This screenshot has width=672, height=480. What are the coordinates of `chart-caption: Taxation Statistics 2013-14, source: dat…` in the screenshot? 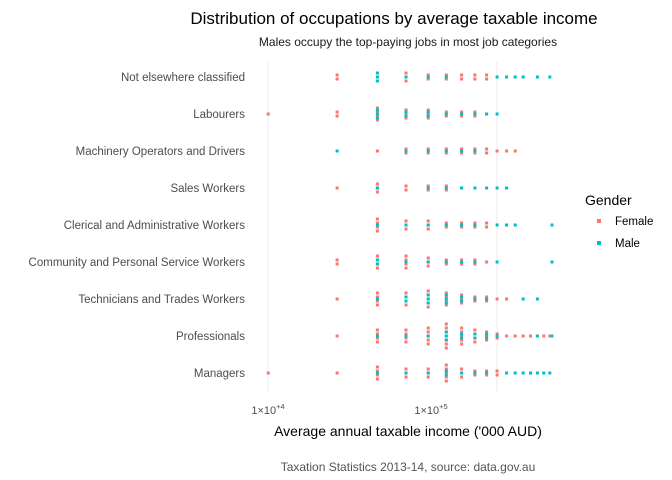 It's located at (408, 467).